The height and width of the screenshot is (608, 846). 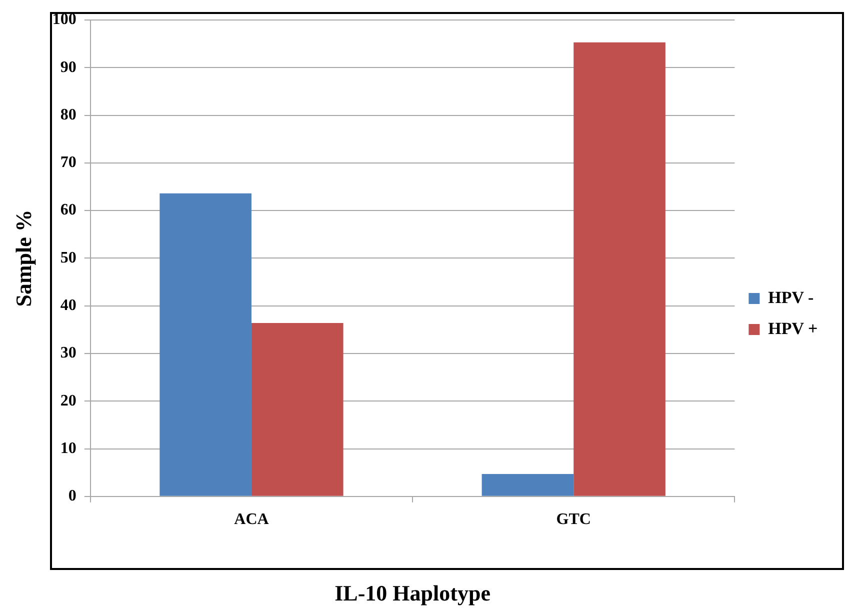 What do you see at coordinates (68, 401) in the screenshot?
I see `y-tick-label: 20` at bounding box center [68, 401].